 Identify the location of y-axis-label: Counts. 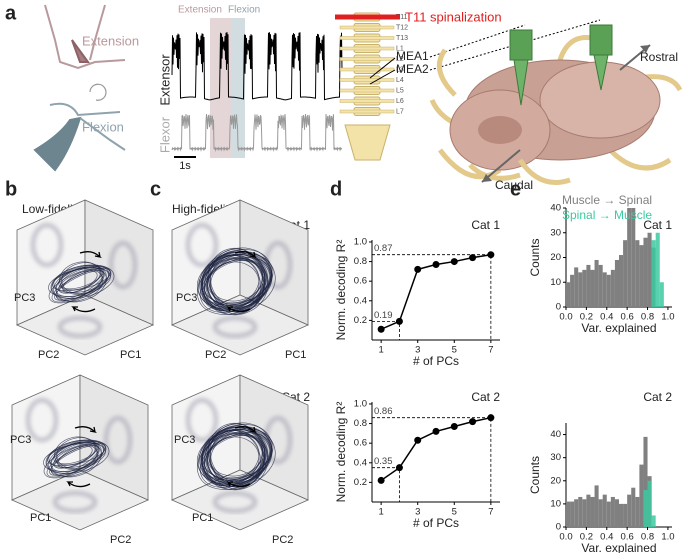
(535, 475).